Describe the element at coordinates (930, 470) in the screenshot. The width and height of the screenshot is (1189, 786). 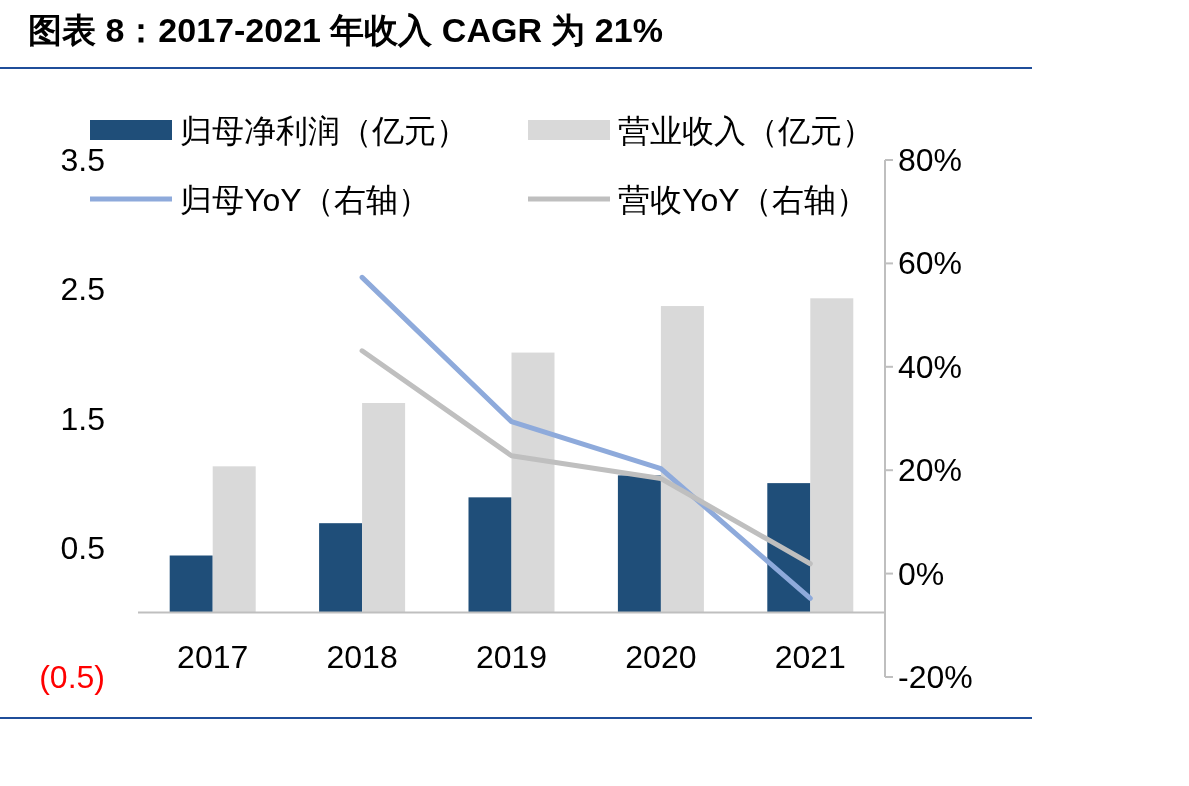
I see `y2-tick-label: 20%` at that location.